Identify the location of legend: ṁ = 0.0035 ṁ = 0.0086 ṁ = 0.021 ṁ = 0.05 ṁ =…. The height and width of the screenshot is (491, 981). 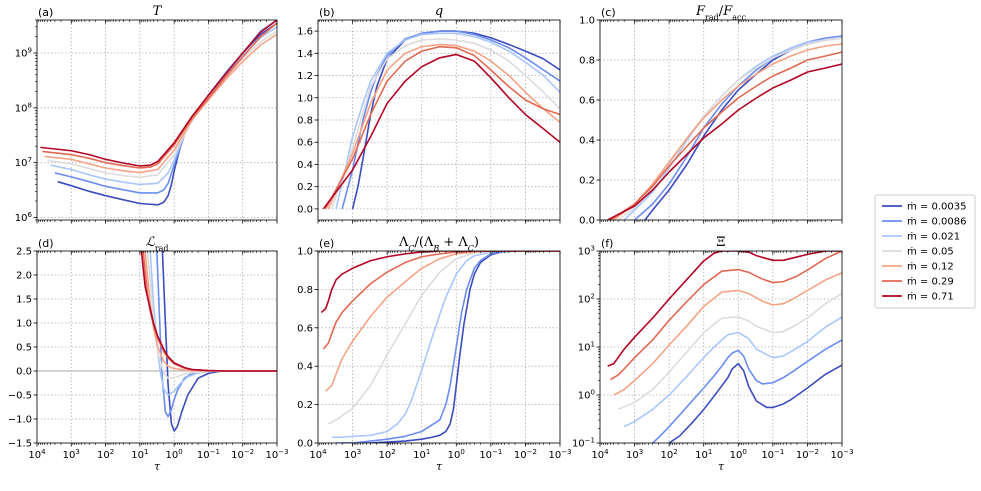
(925, 251).